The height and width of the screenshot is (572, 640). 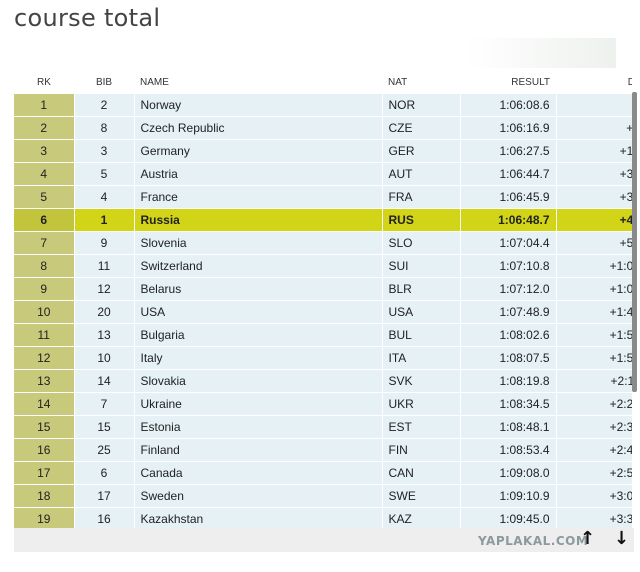 What do you see at coordinates (103, 517) in the screenshot?
I see `bib-cell: 16` at bounding box center [103, 517].